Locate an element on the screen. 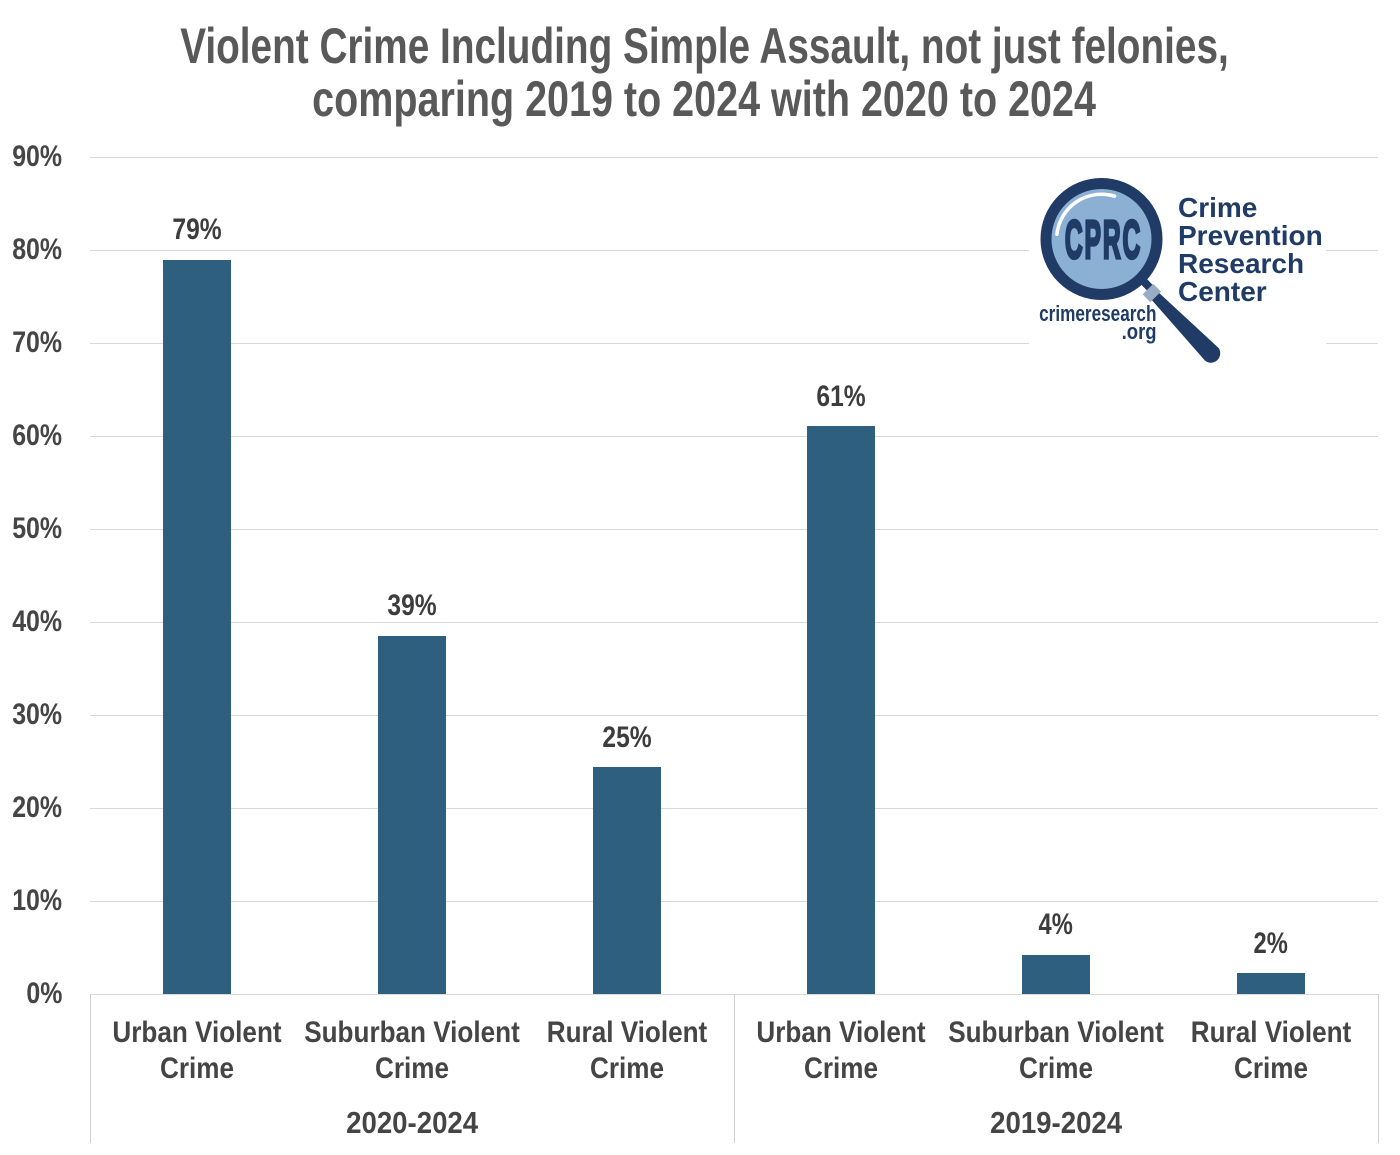 The height and width of the screenshot is (1155, 1400). svg-text: CPRC is located at coordinates (1103, 239).